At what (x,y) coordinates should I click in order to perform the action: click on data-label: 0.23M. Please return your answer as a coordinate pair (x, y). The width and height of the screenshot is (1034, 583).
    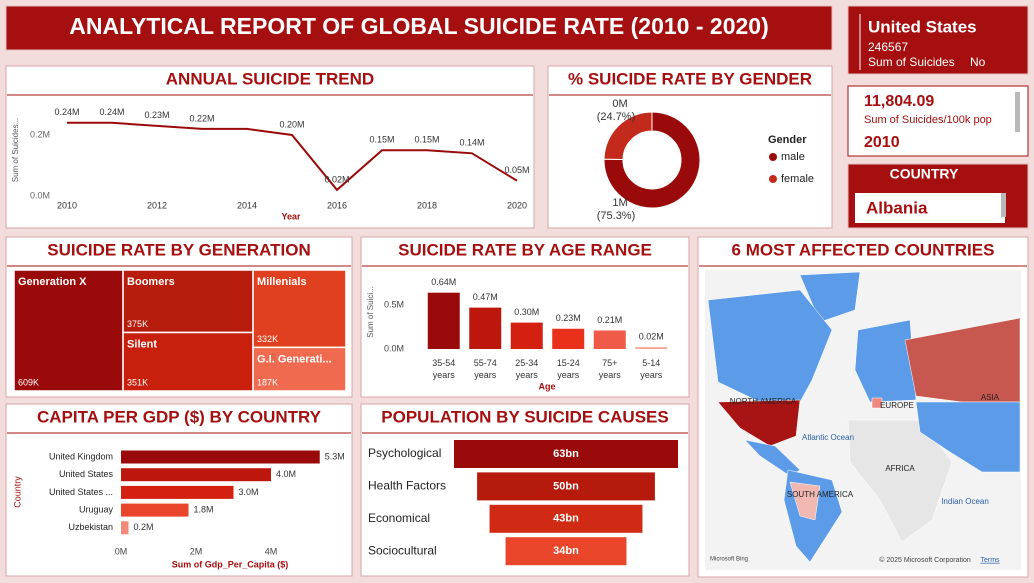
    Looking at the image, I should click on (156, 115).